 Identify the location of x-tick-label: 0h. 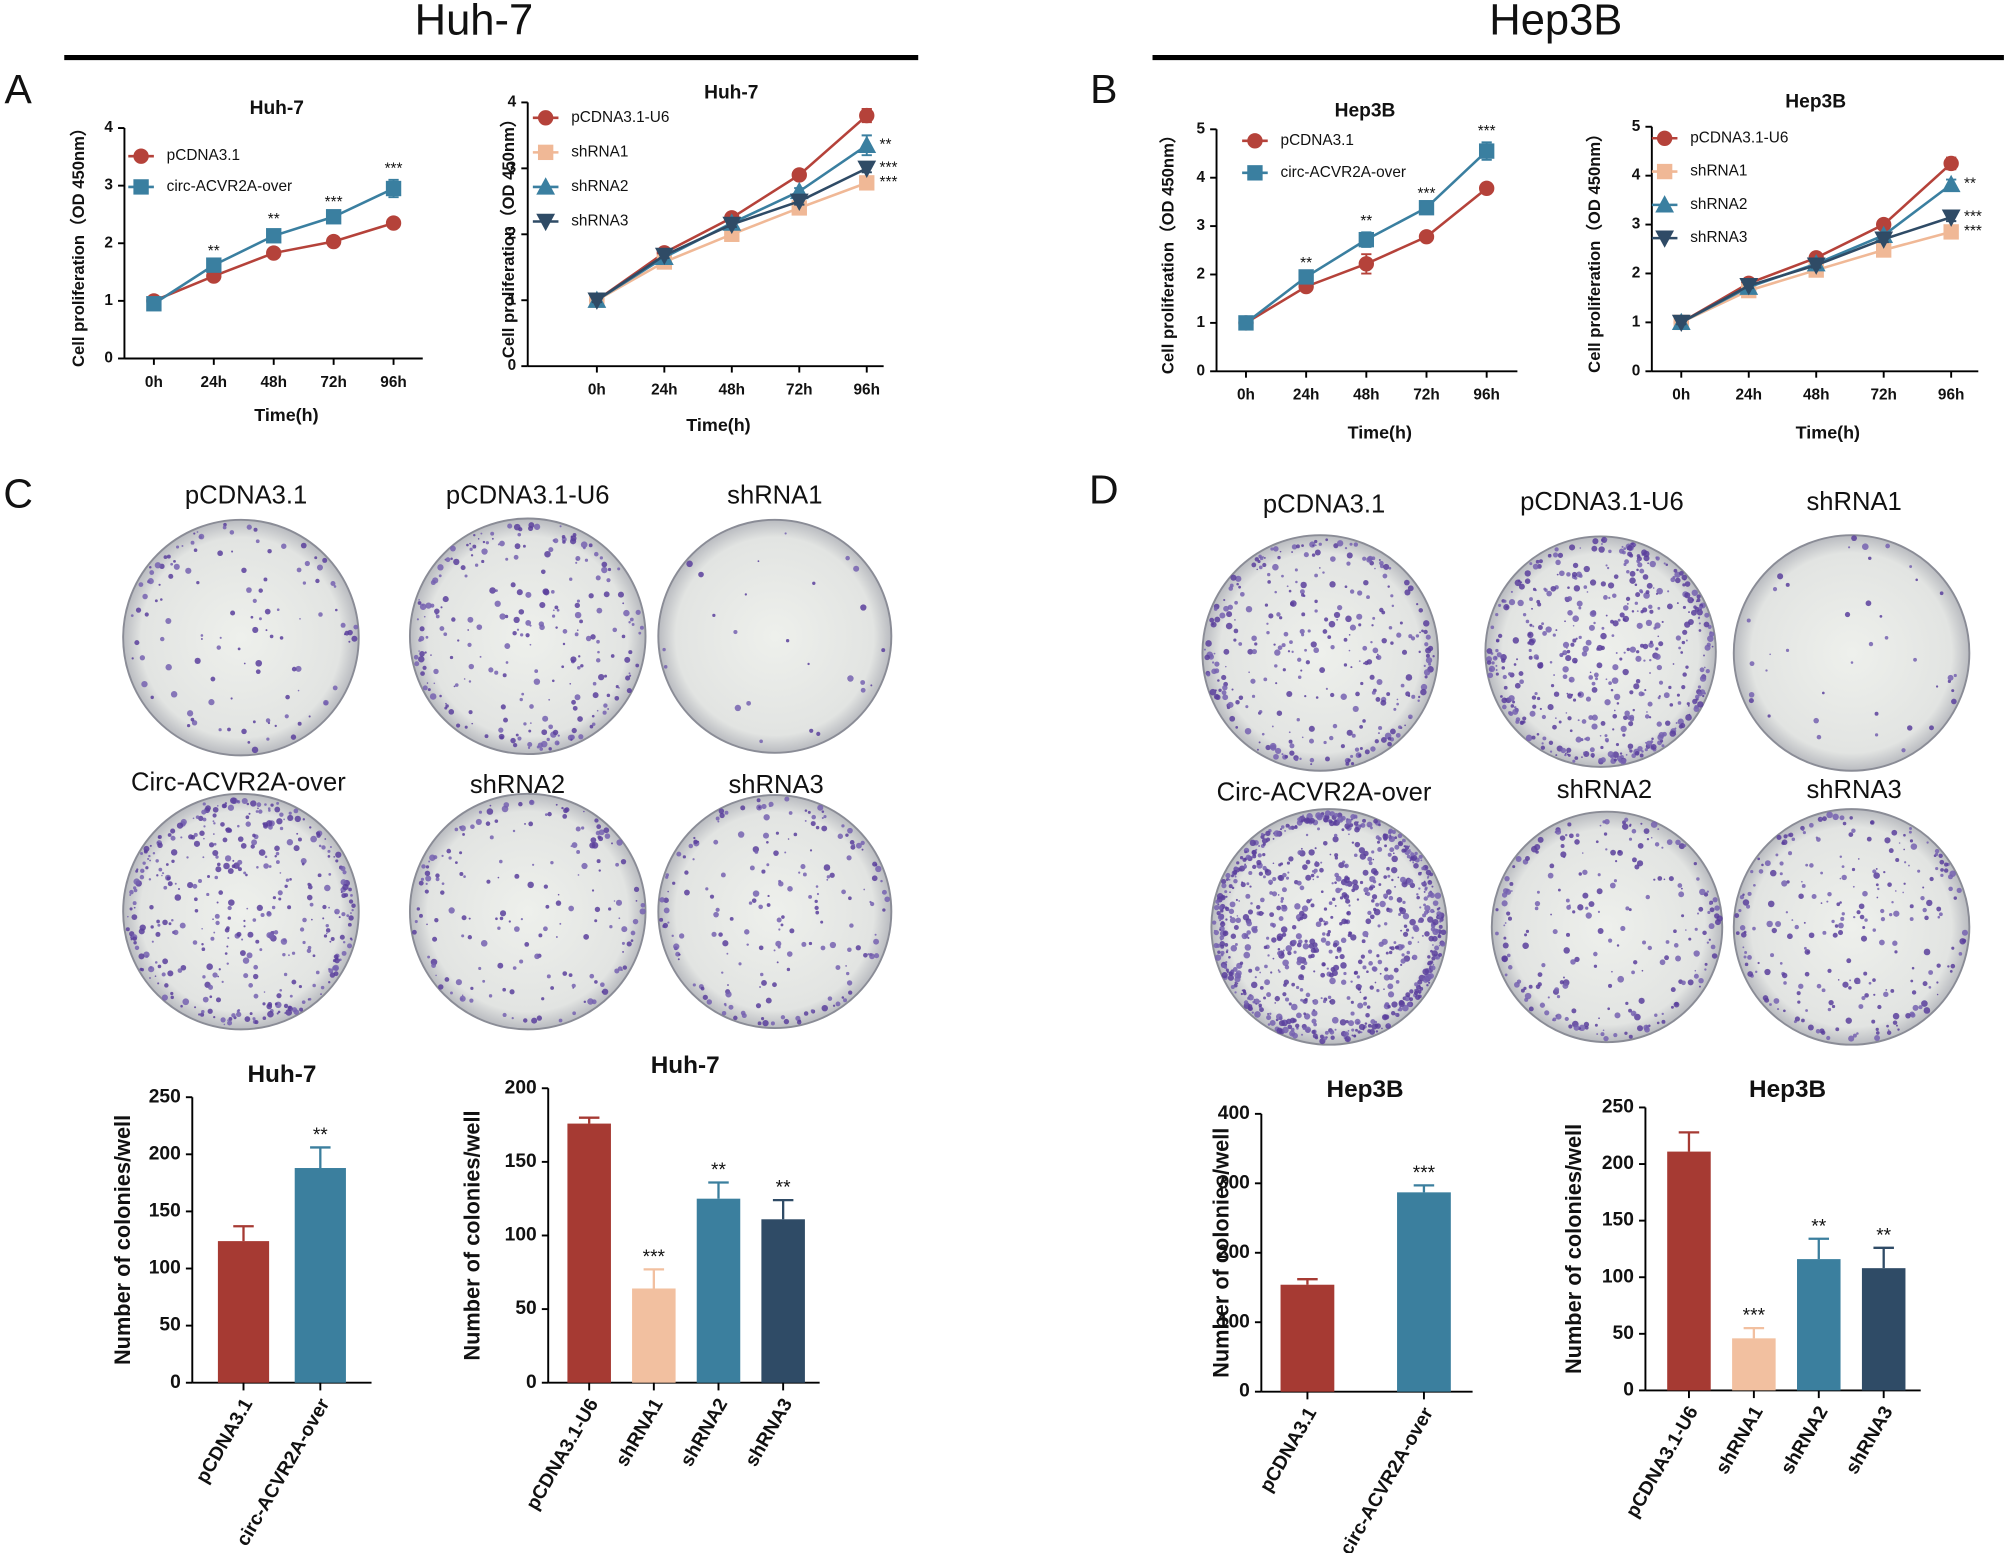
(597, 390).